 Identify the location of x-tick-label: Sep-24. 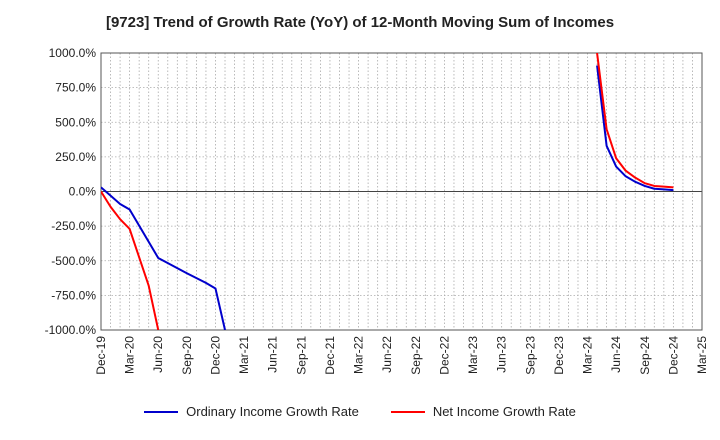
(645, 355).